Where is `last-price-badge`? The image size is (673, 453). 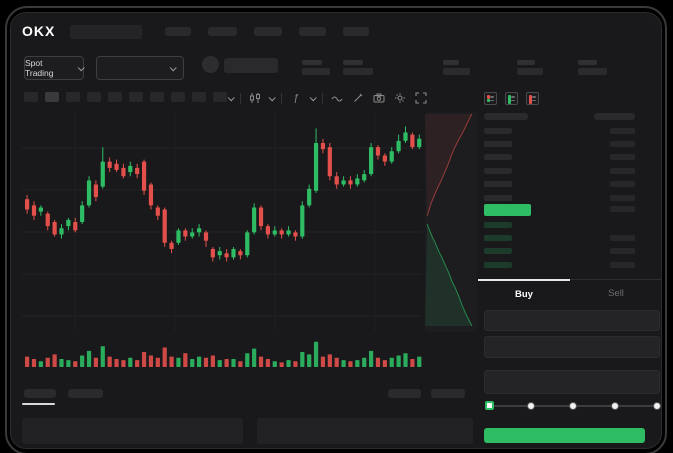 last-price-badge is located at coordinates (507, 210).